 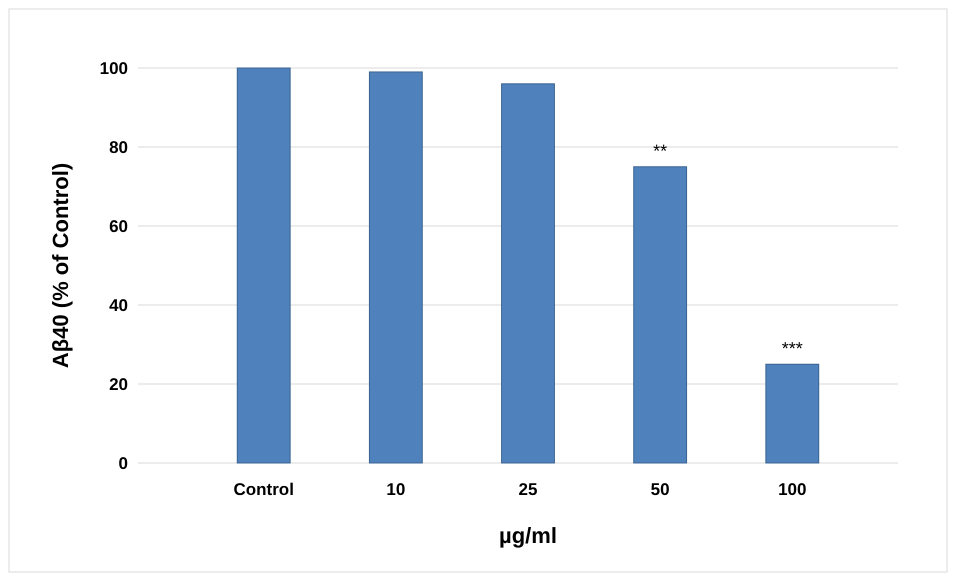 I want to click on x-tick-label: 10, so click(x=396, y=489).